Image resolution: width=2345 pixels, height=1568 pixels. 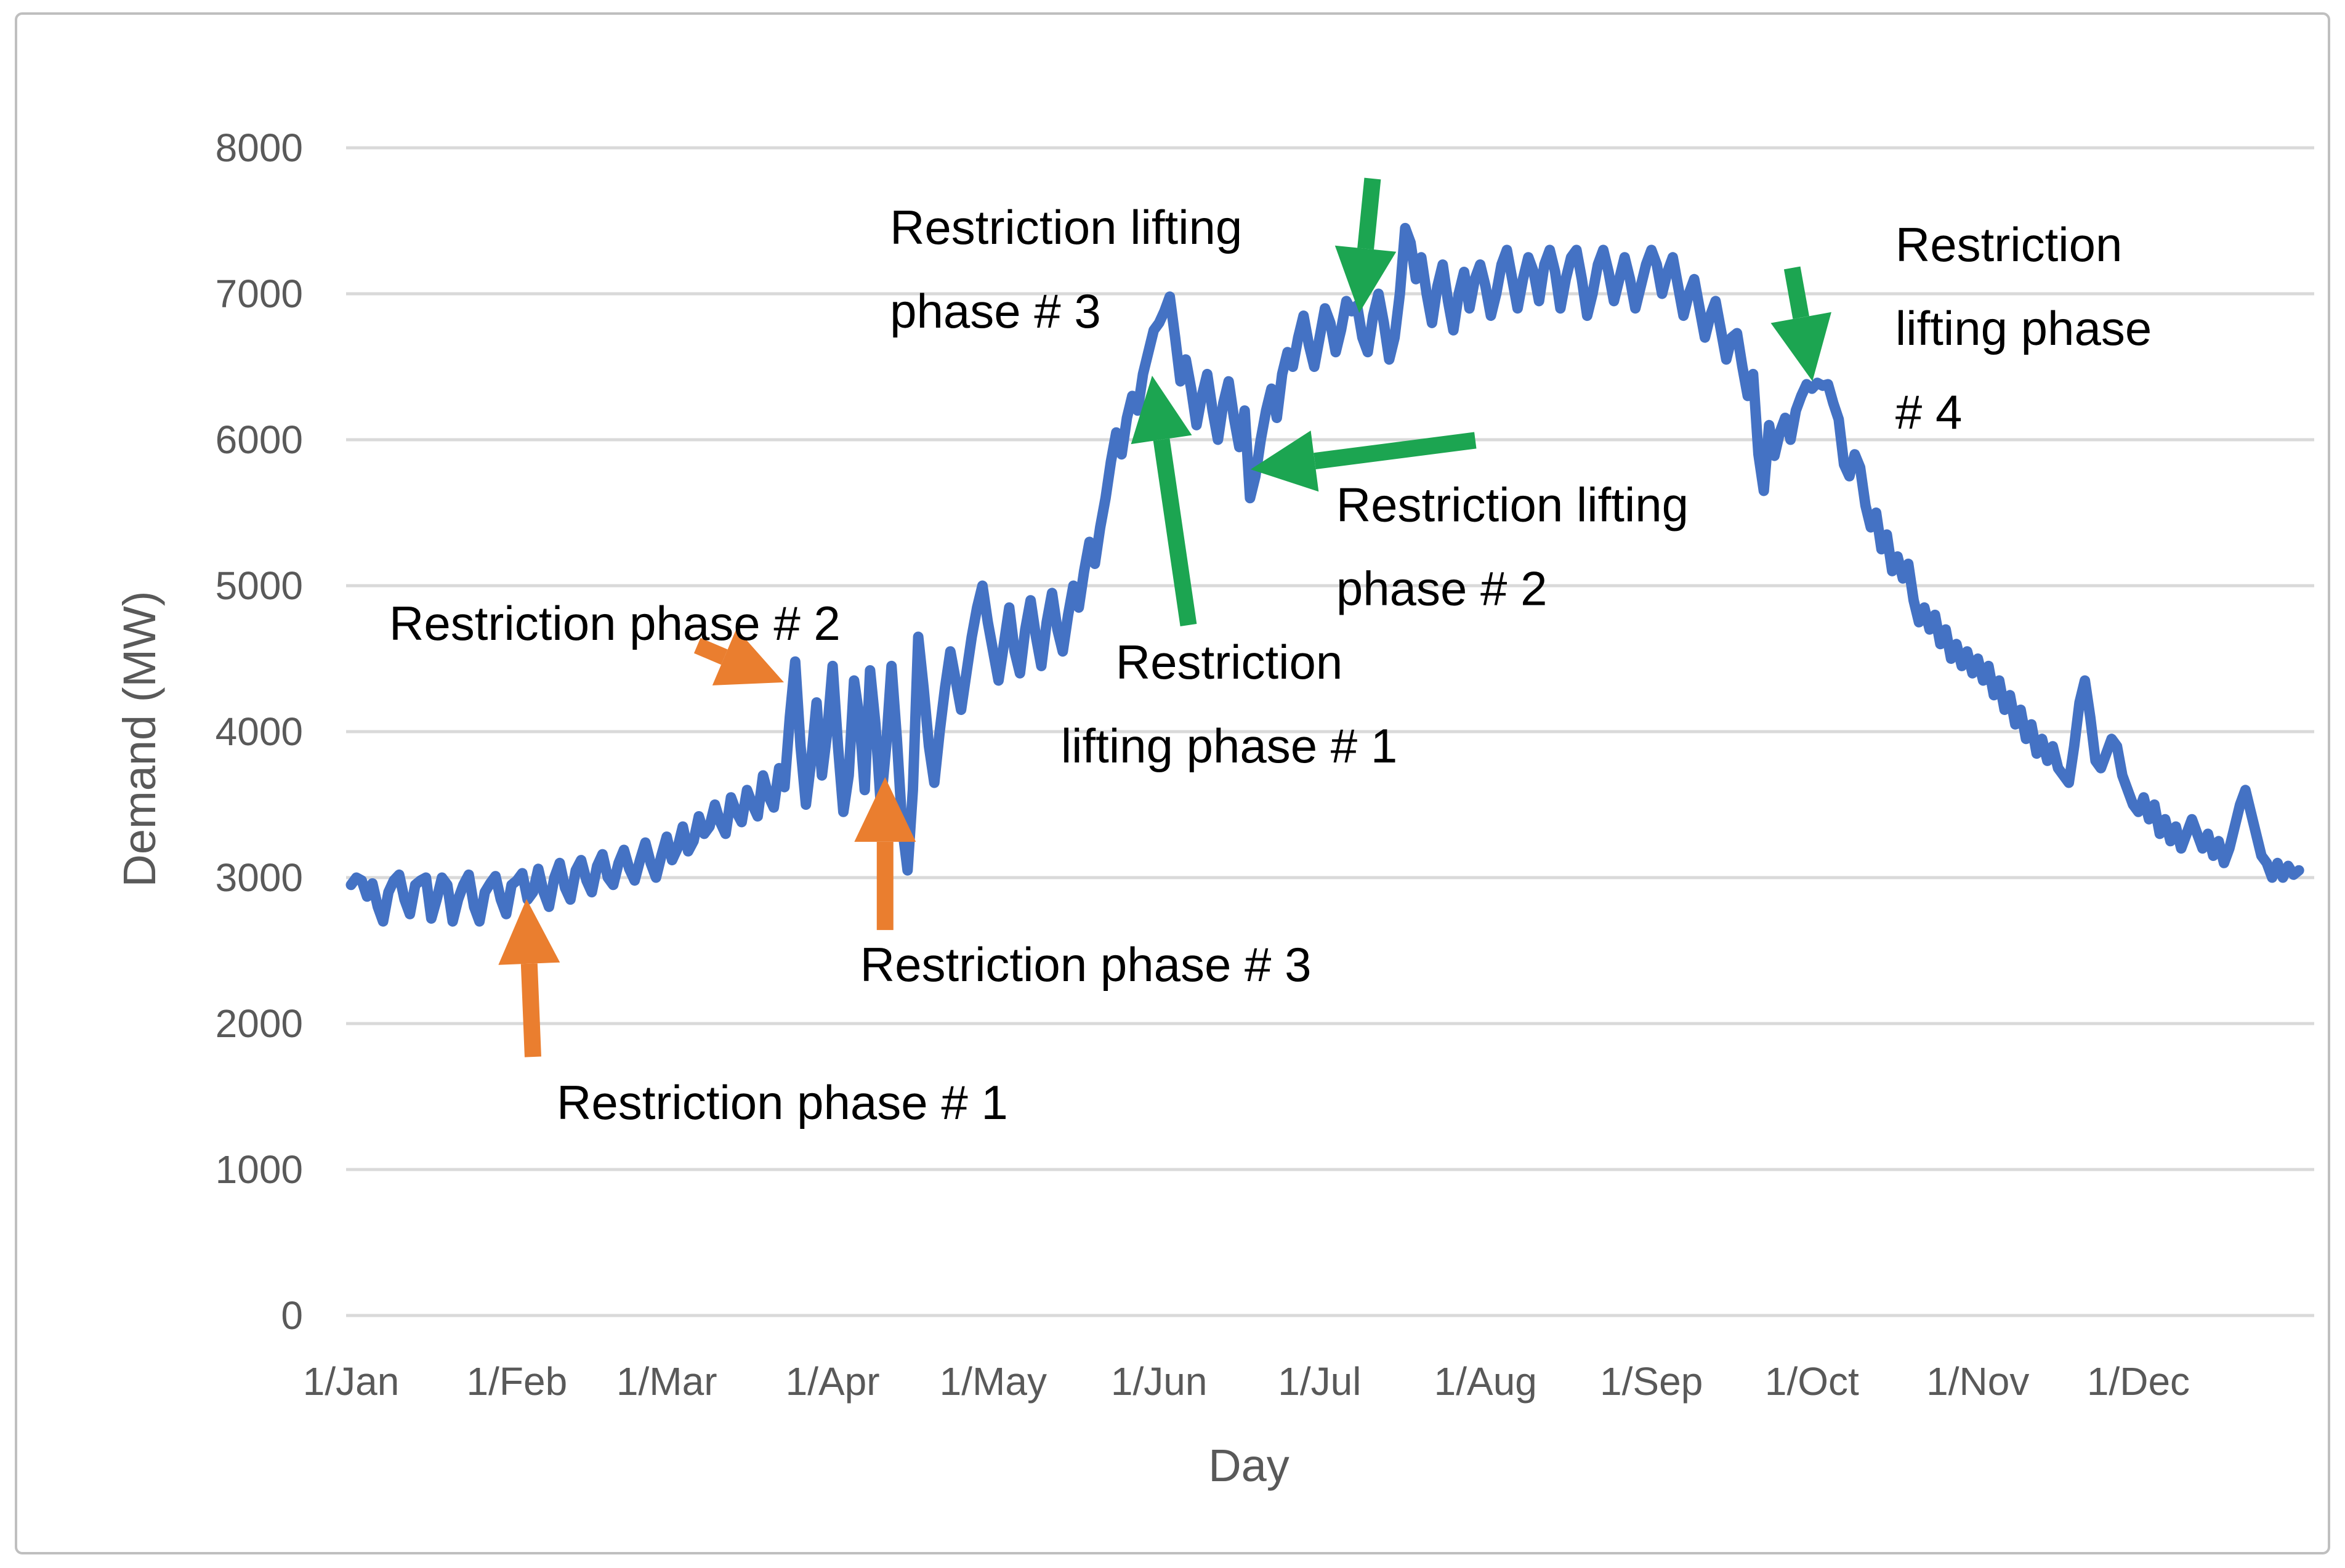 I want to click on y-tick-label: 2000, so click(x=259, y=1023).